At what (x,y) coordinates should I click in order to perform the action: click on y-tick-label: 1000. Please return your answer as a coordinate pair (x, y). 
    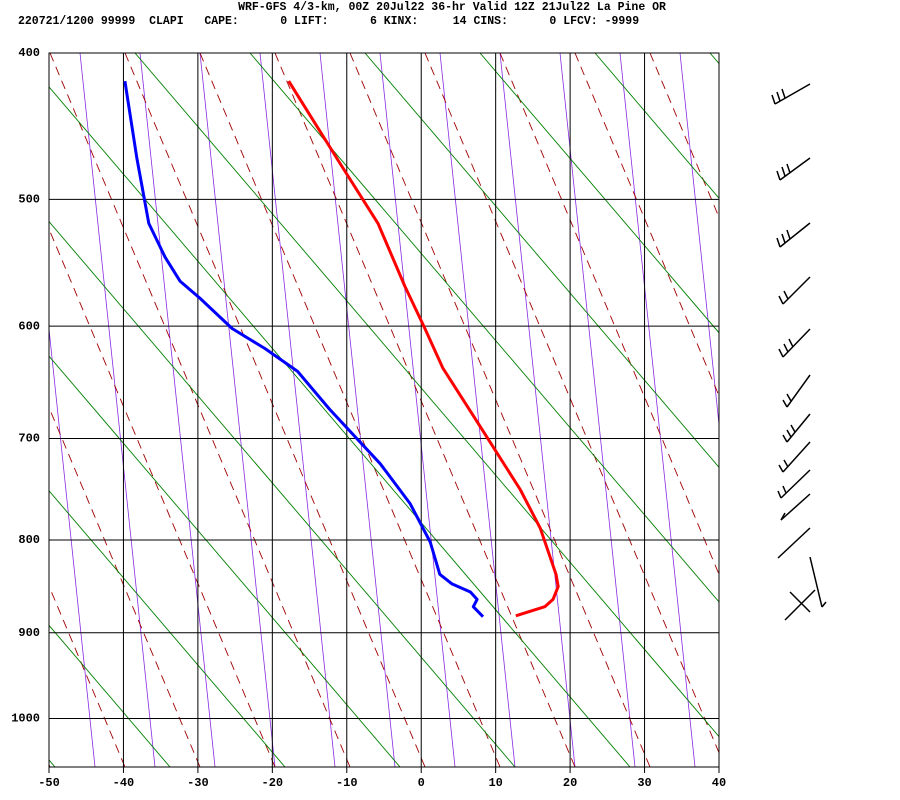
    Looking at the image, I should click on (25, 719).